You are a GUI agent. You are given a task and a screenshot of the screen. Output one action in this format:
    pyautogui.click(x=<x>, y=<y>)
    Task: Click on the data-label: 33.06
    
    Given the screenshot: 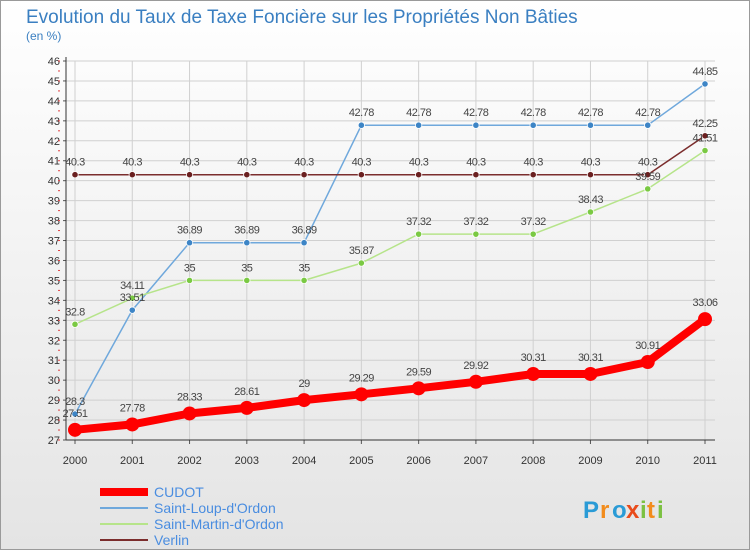 What is the action you would take?
    pyautogui.click(x=704, y=303)
    